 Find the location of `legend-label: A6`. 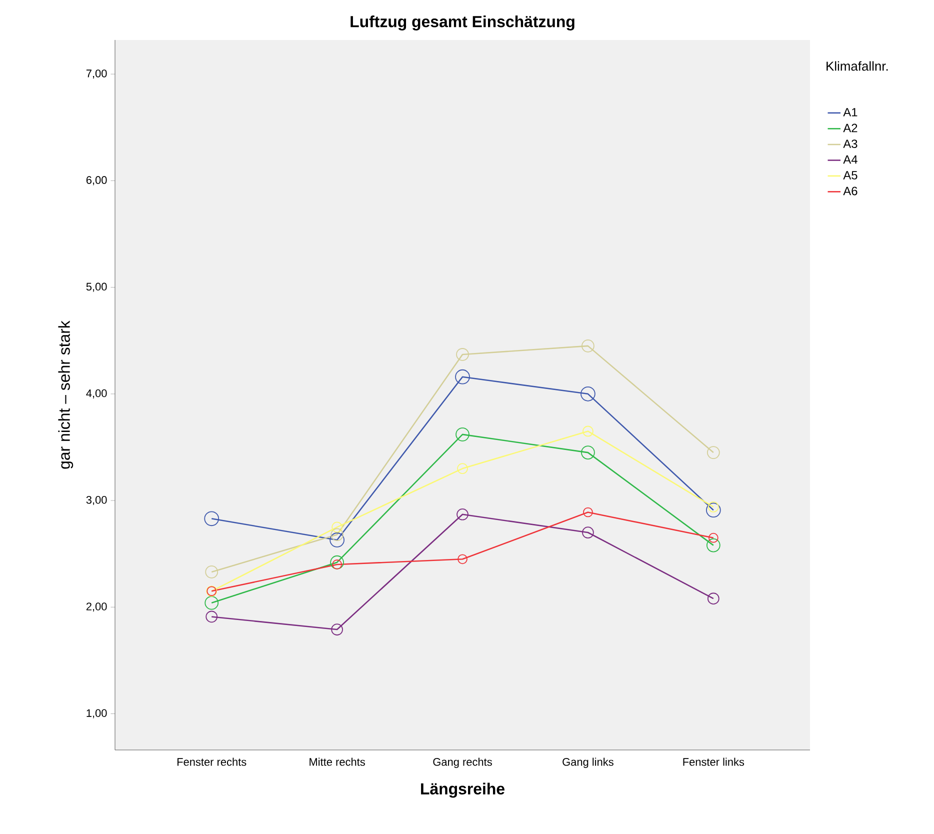

legend-label: A6 is located at coordinates (850, 191).